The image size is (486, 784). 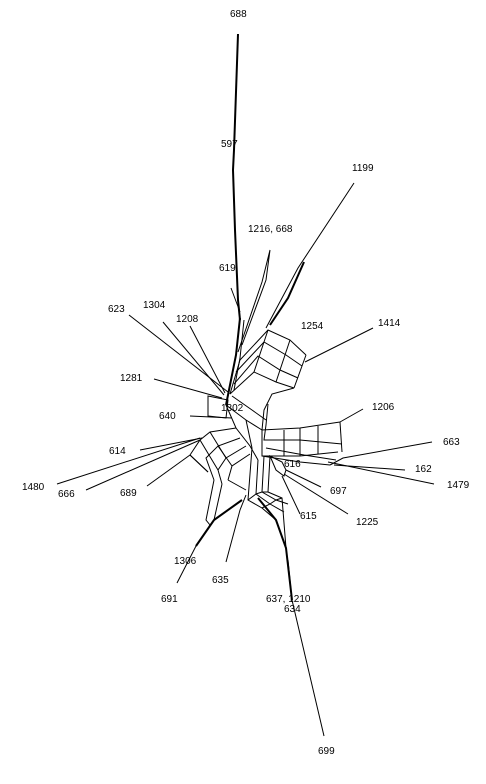 I want to click on box-lower-left, so click(x=226, y=502).